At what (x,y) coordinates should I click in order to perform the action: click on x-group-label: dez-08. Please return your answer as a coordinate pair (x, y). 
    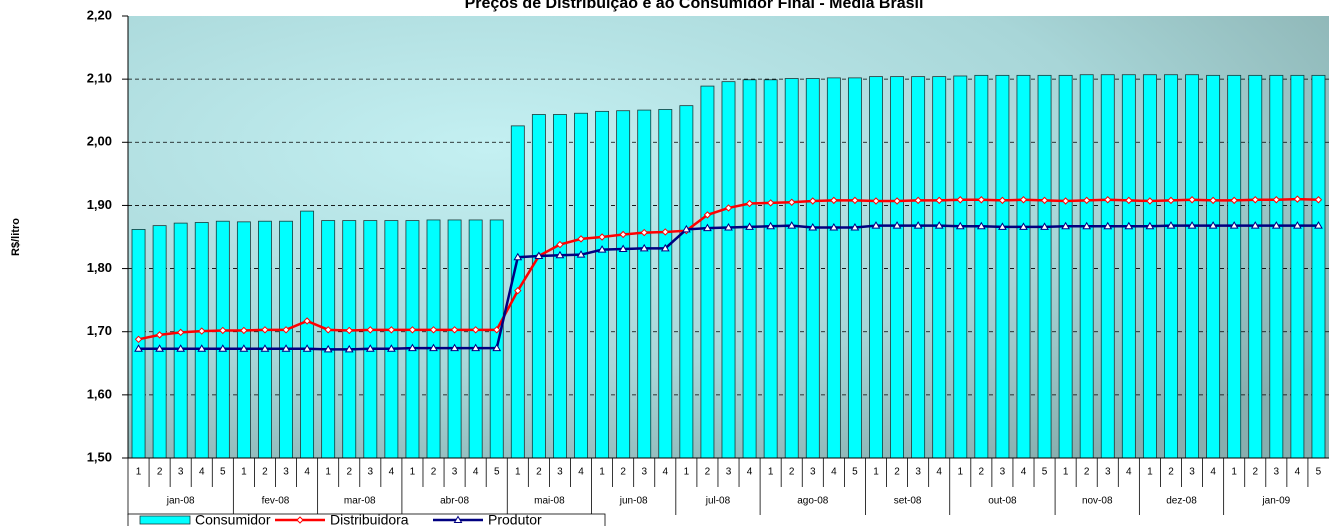
    Looking at the image, I should click on (1181, 501).